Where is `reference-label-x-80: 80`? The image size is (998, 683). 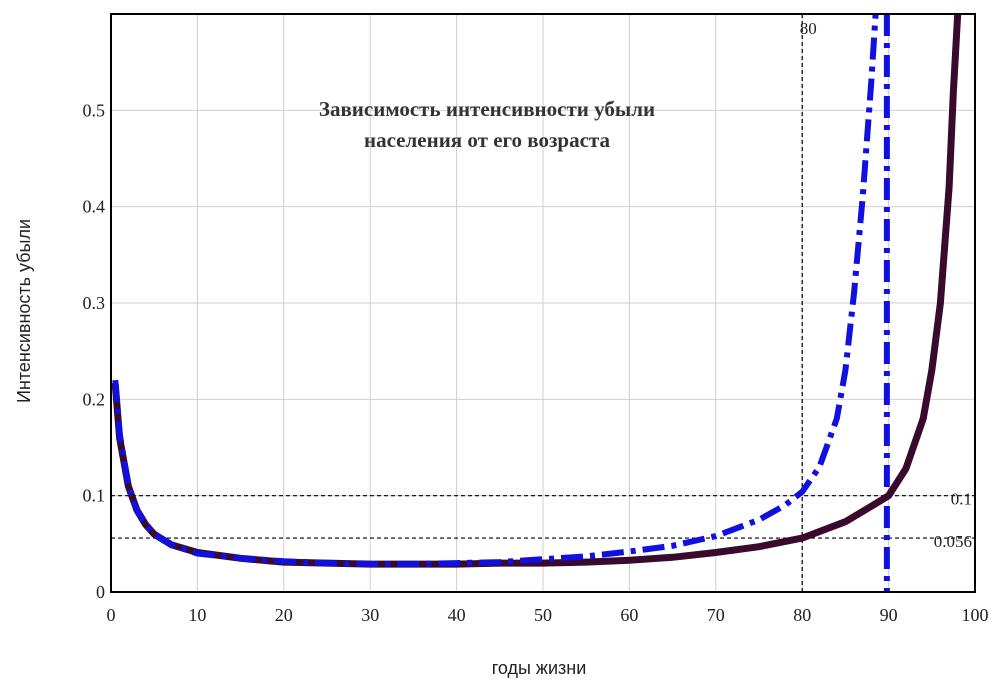
reference-label-x-80: 80 is located at coordinates (808, 28).